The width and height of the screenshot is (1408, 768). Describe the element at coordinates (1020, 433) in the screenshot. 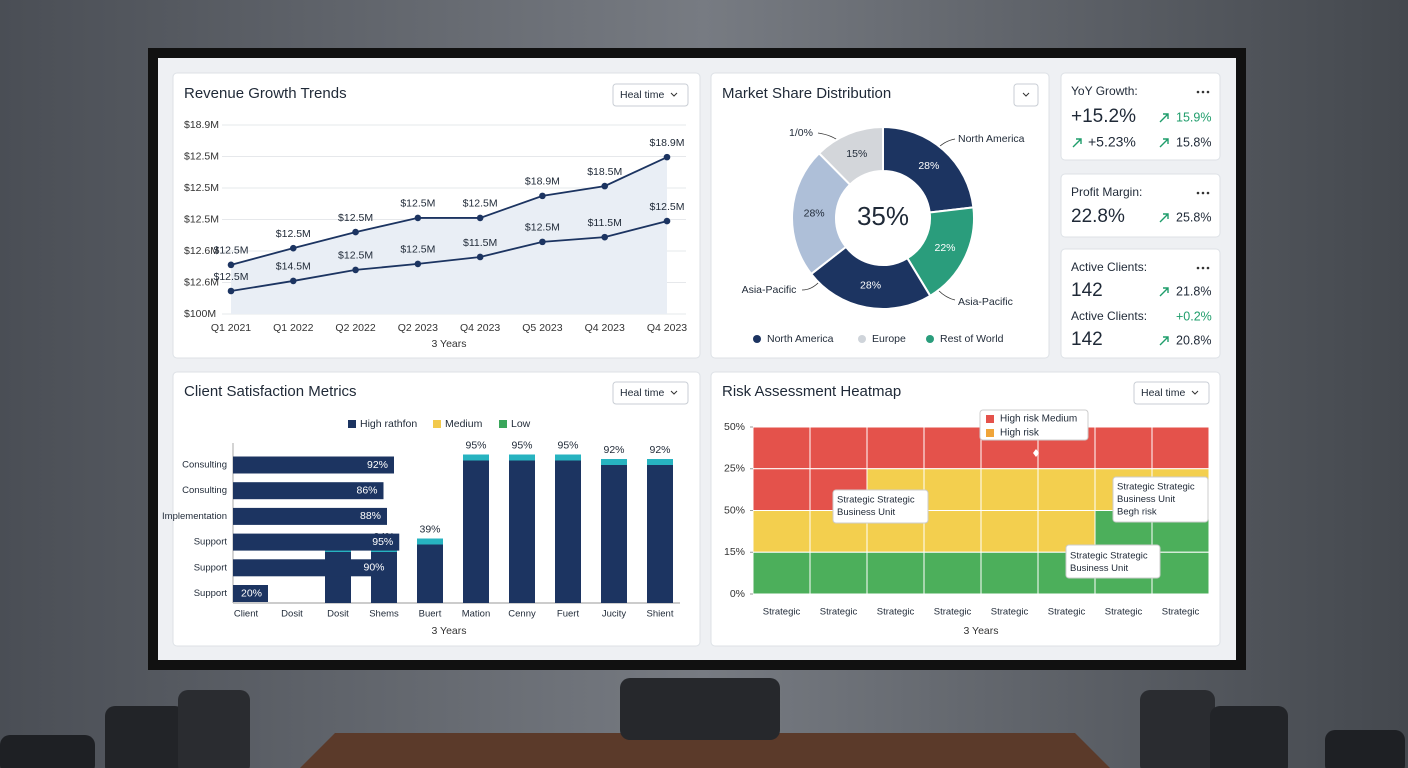

I see `legend-label: High risk` at that location.